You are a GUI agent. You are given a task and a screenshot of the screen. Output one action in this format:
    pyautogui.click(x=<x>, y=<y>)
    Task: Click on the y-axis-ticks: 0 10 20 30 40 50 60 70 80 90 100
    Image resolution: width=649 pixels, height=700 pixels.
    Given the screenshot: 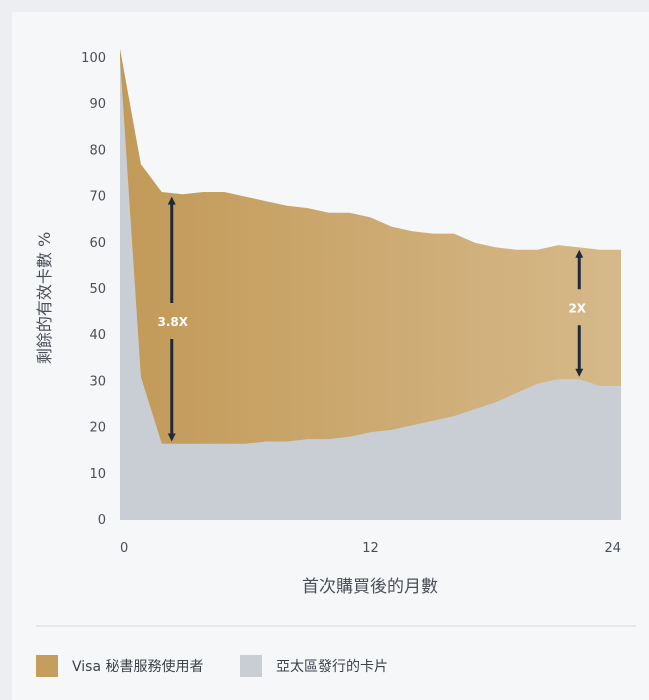 What is the action you would take?
    pyautogui.click(x=93, y=289)
    